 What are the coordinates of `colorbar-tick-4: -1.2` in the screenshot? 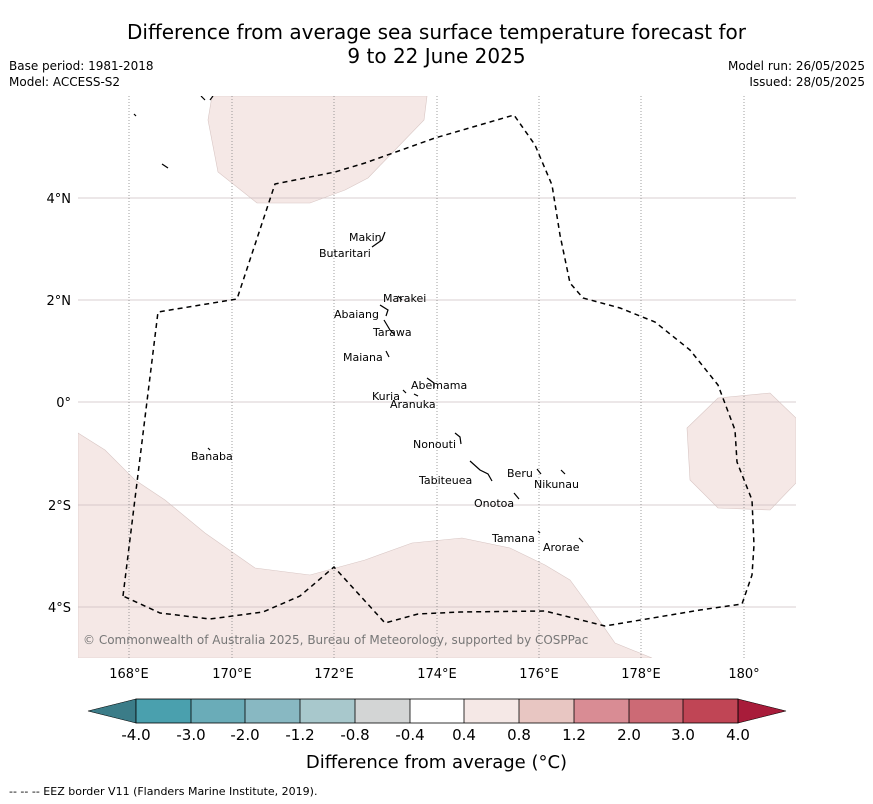 It's located at (299, 735).